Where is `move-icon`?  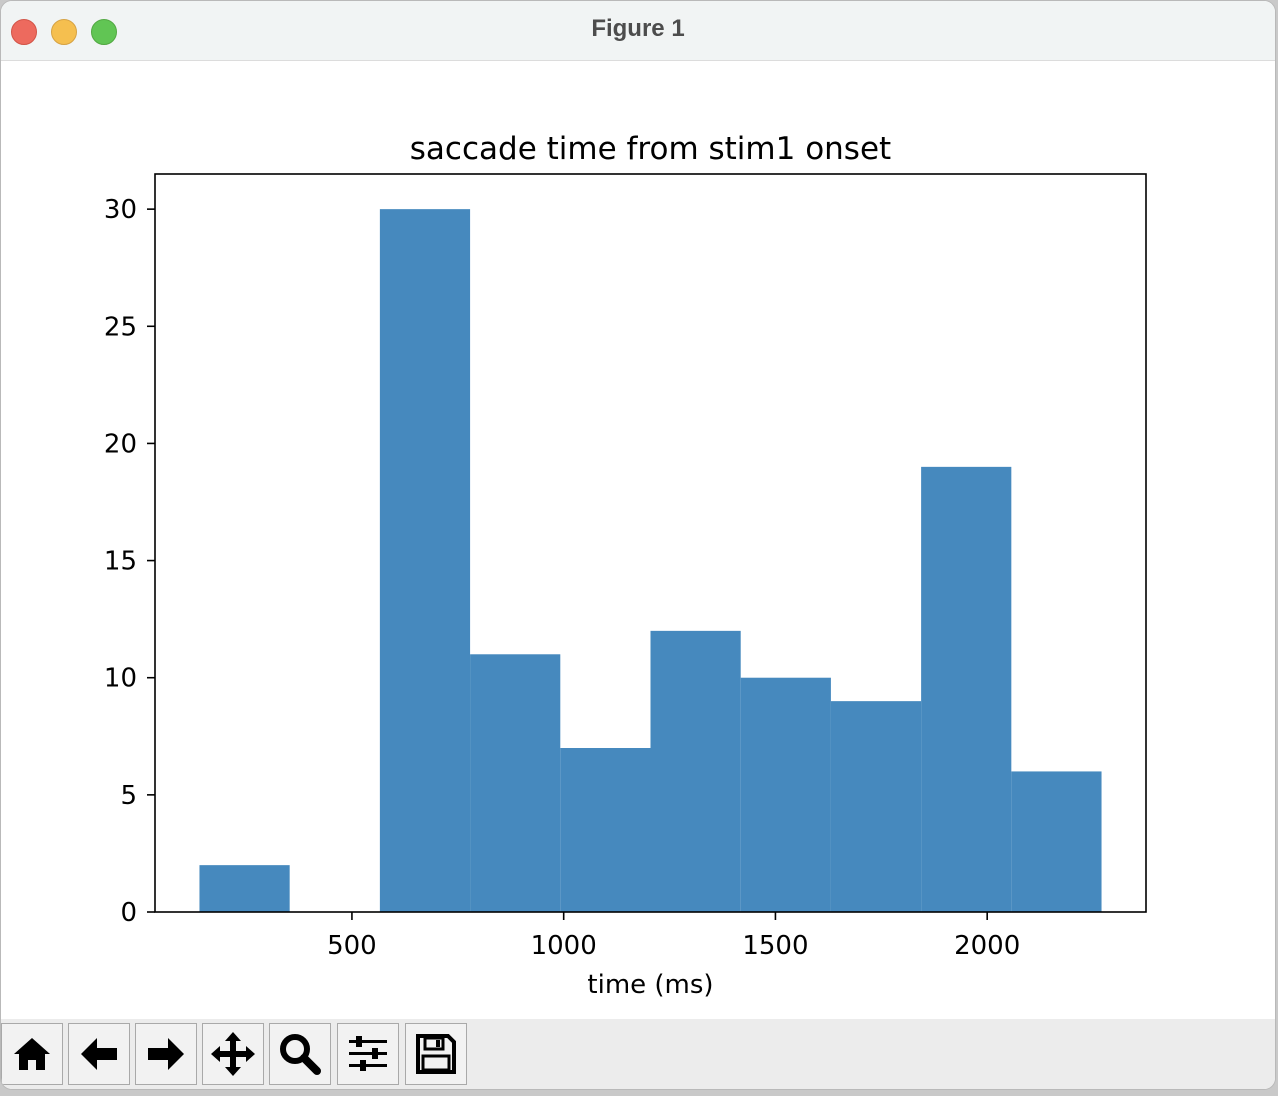 move-icon is located at coordinates (233, 1054).